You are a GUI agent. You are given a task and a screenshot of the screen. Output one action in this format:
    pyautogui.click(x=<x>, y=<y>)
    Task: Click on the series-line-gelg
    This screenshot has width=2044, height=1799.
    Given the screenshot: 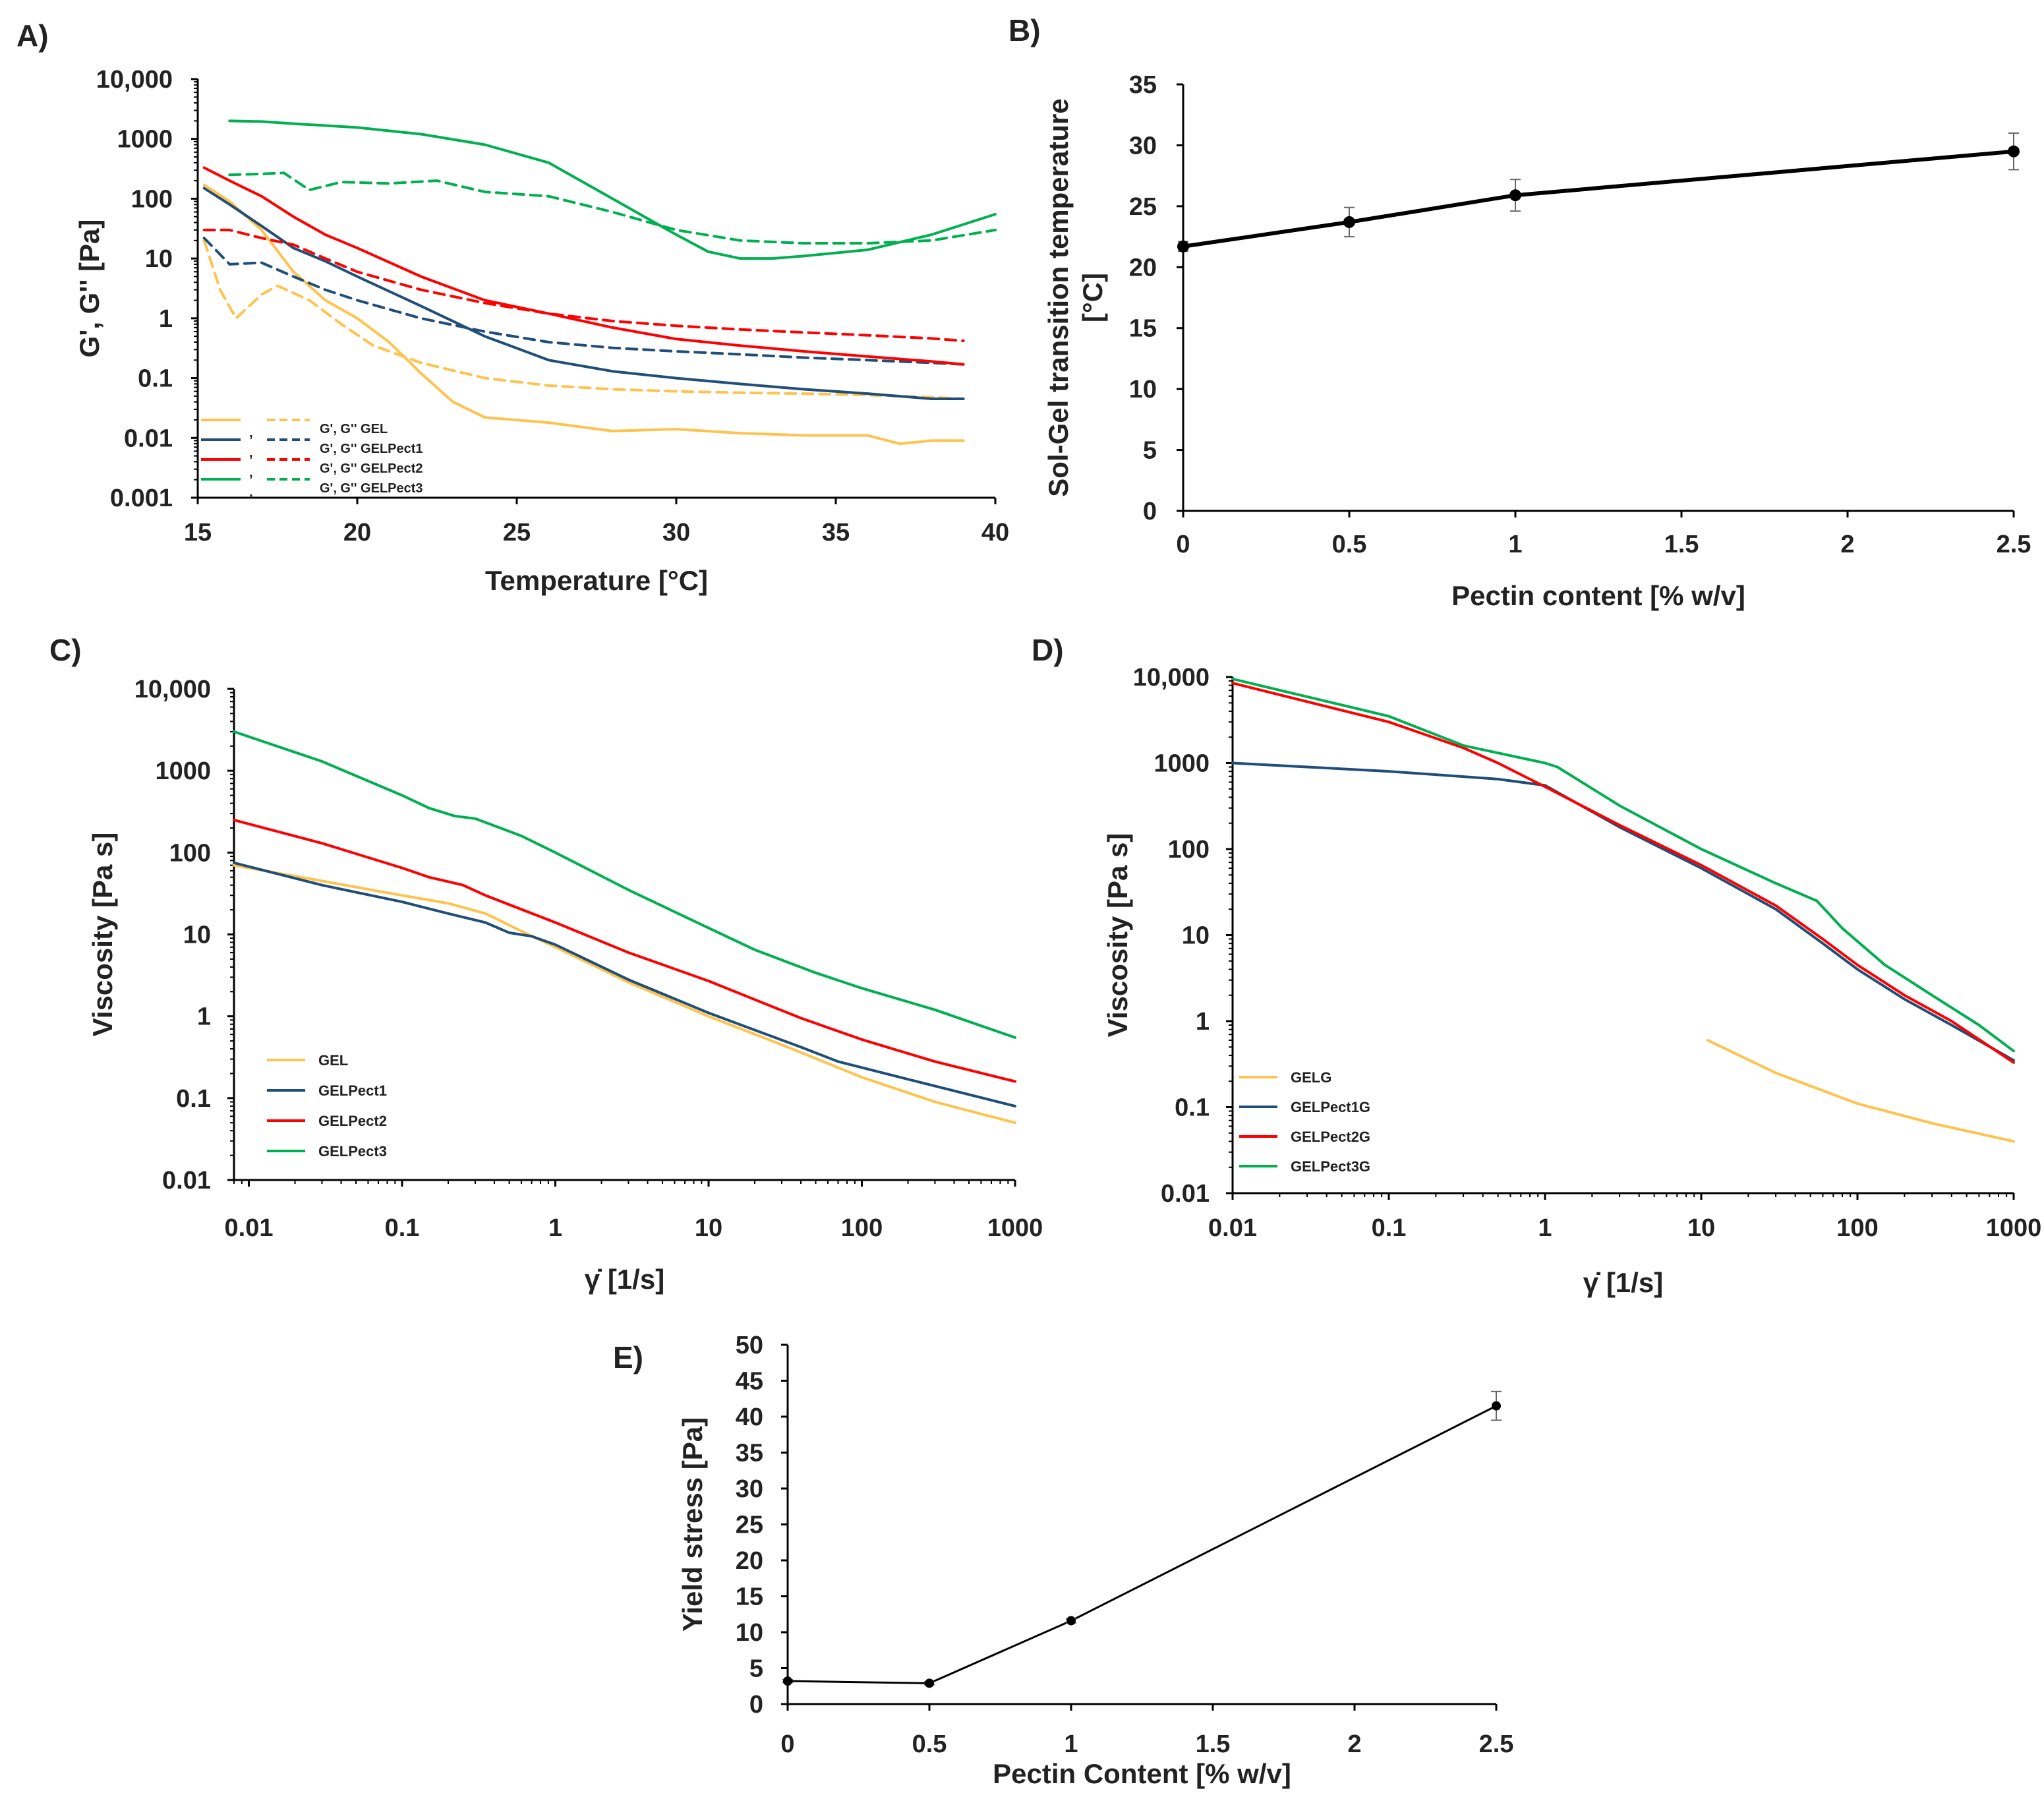 What is the action you would take?
    pyautogui.click(x=1860, y=1091)
    